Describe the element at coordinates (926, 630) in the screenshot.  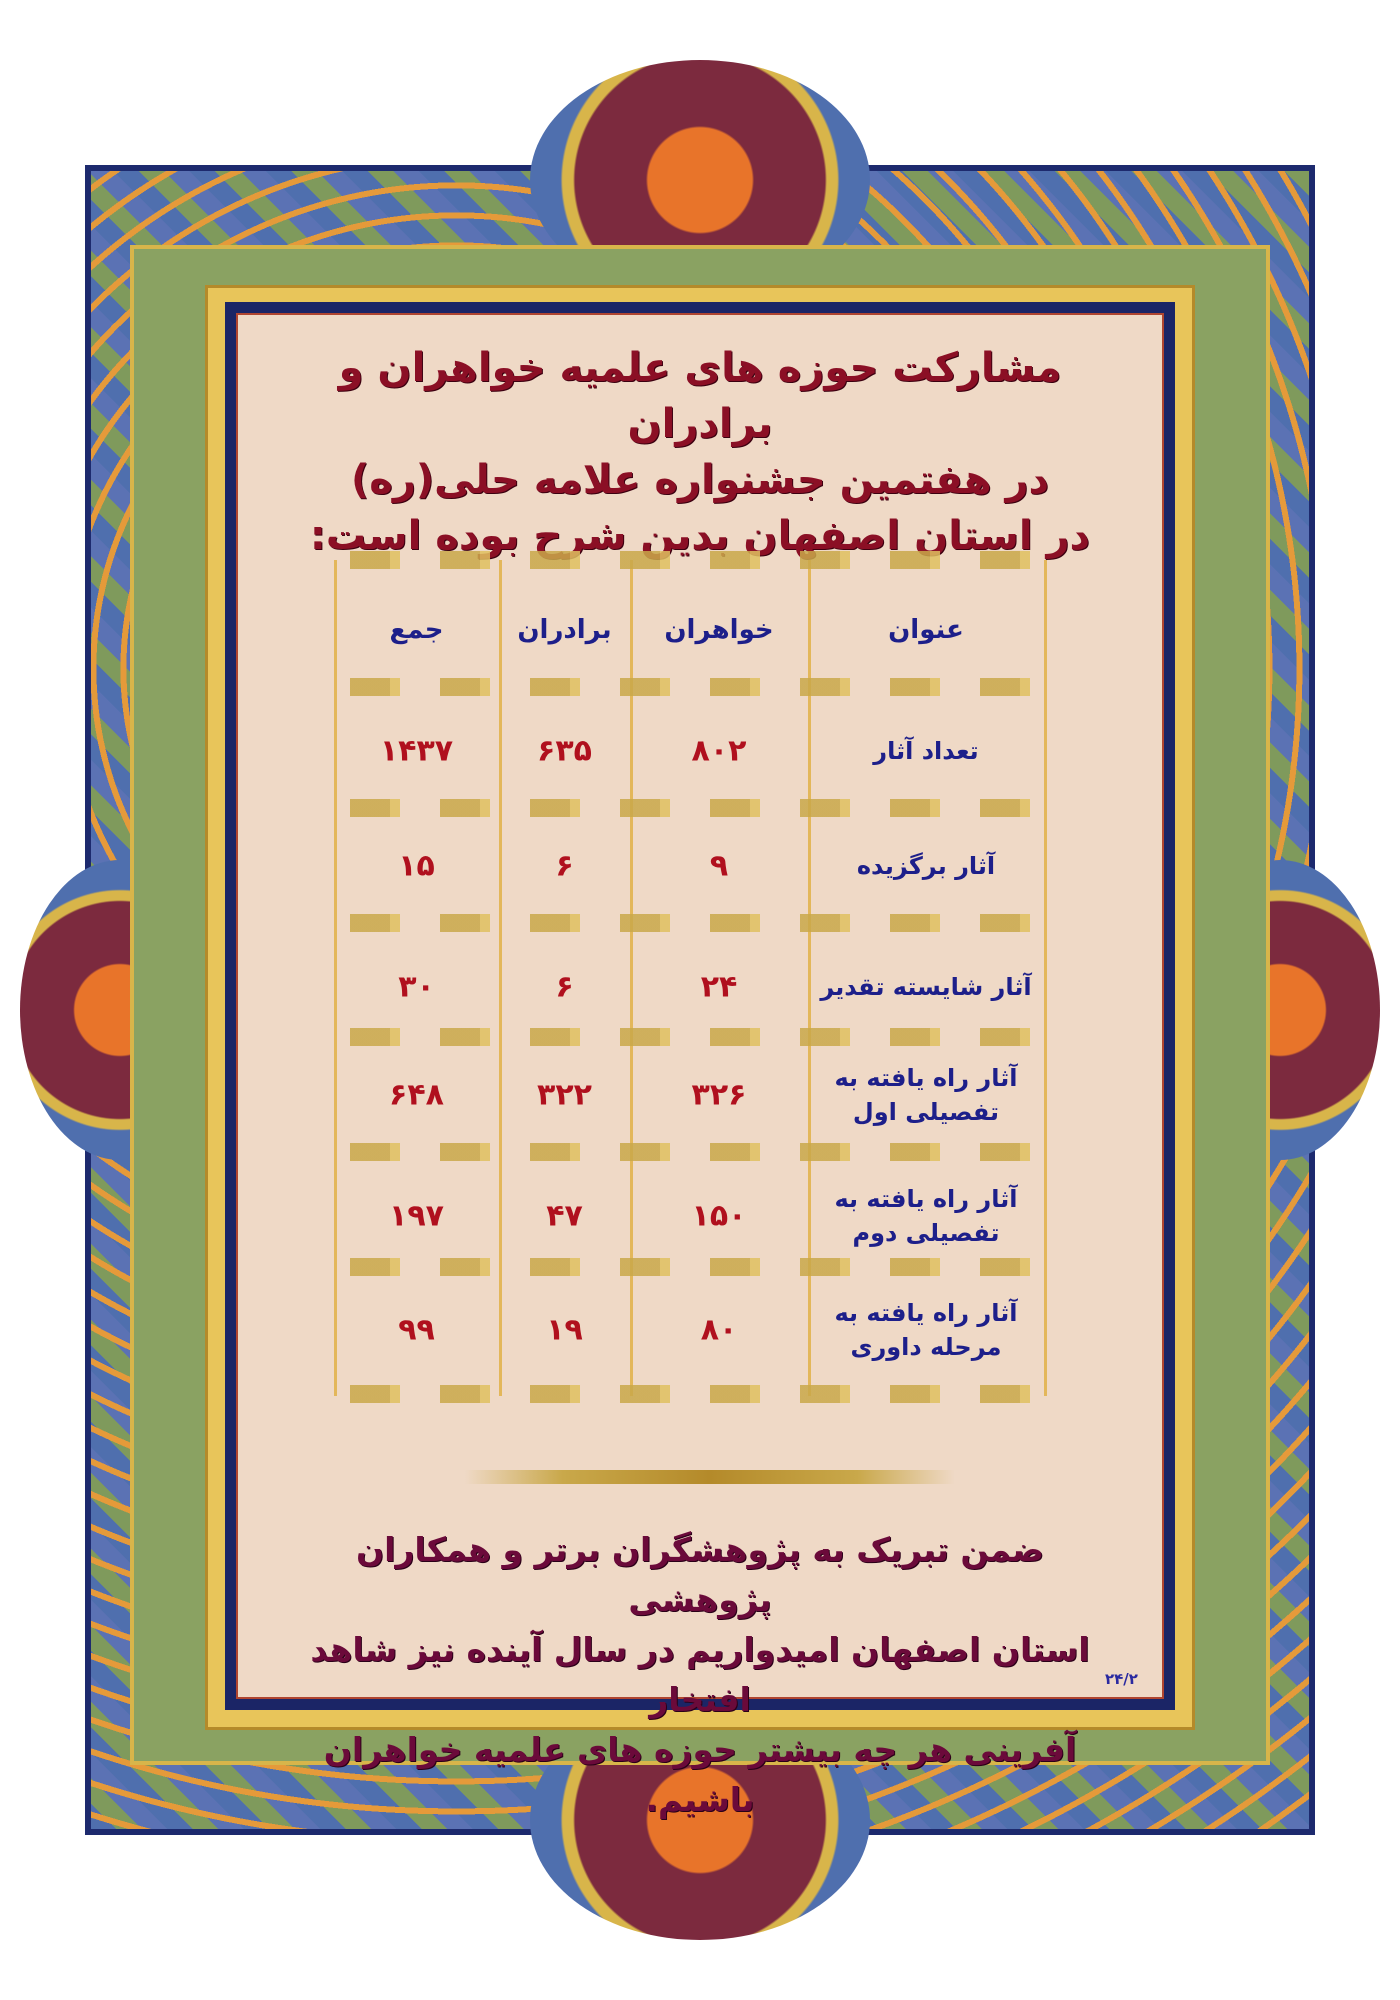
I see `column-header: عنوان` at that location.